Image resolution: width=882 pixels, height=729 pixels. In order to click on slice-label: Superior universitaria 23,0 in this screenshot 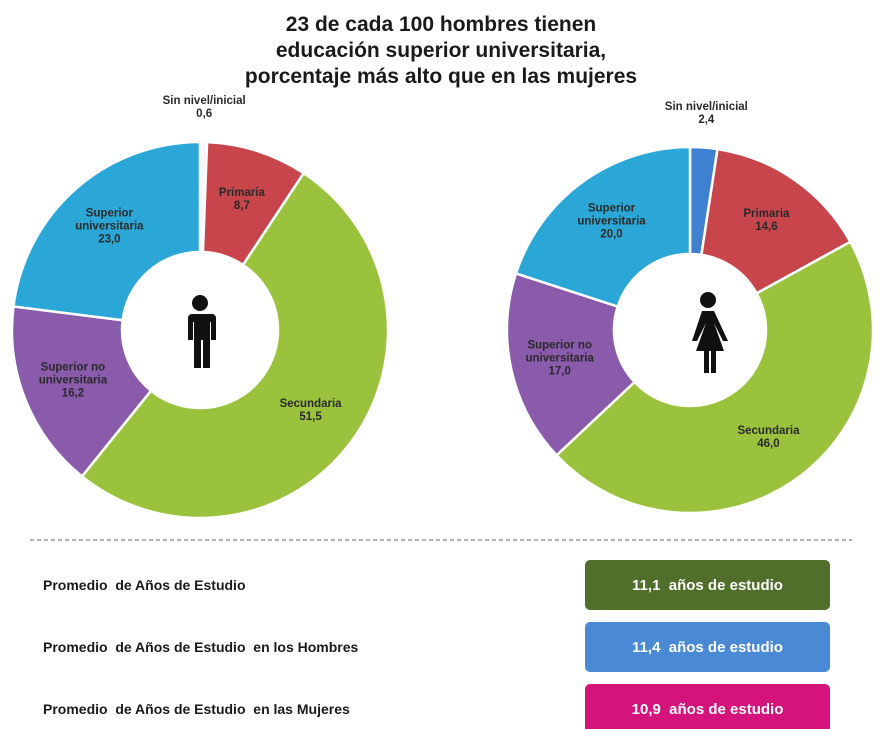, I will do `click(109, 227)`.